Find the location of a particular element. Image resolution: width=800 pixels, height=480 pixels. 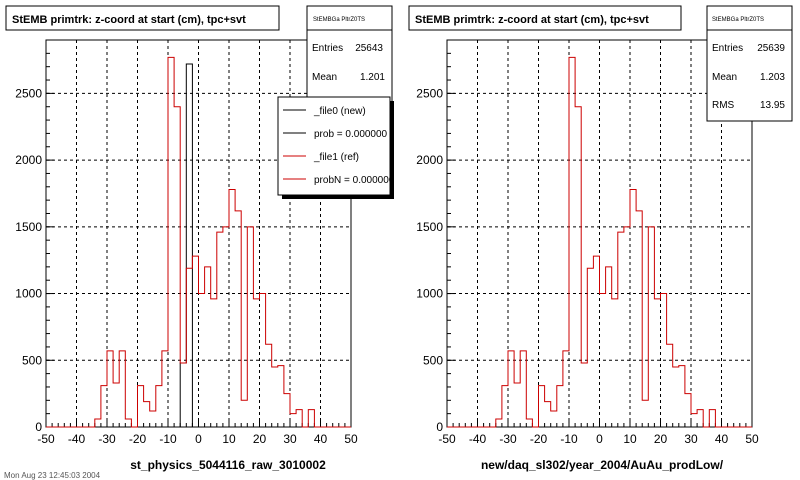

footer-timestamp: Mon Aug 23 12:45:03 2004 is located at coordinates (52, 475).